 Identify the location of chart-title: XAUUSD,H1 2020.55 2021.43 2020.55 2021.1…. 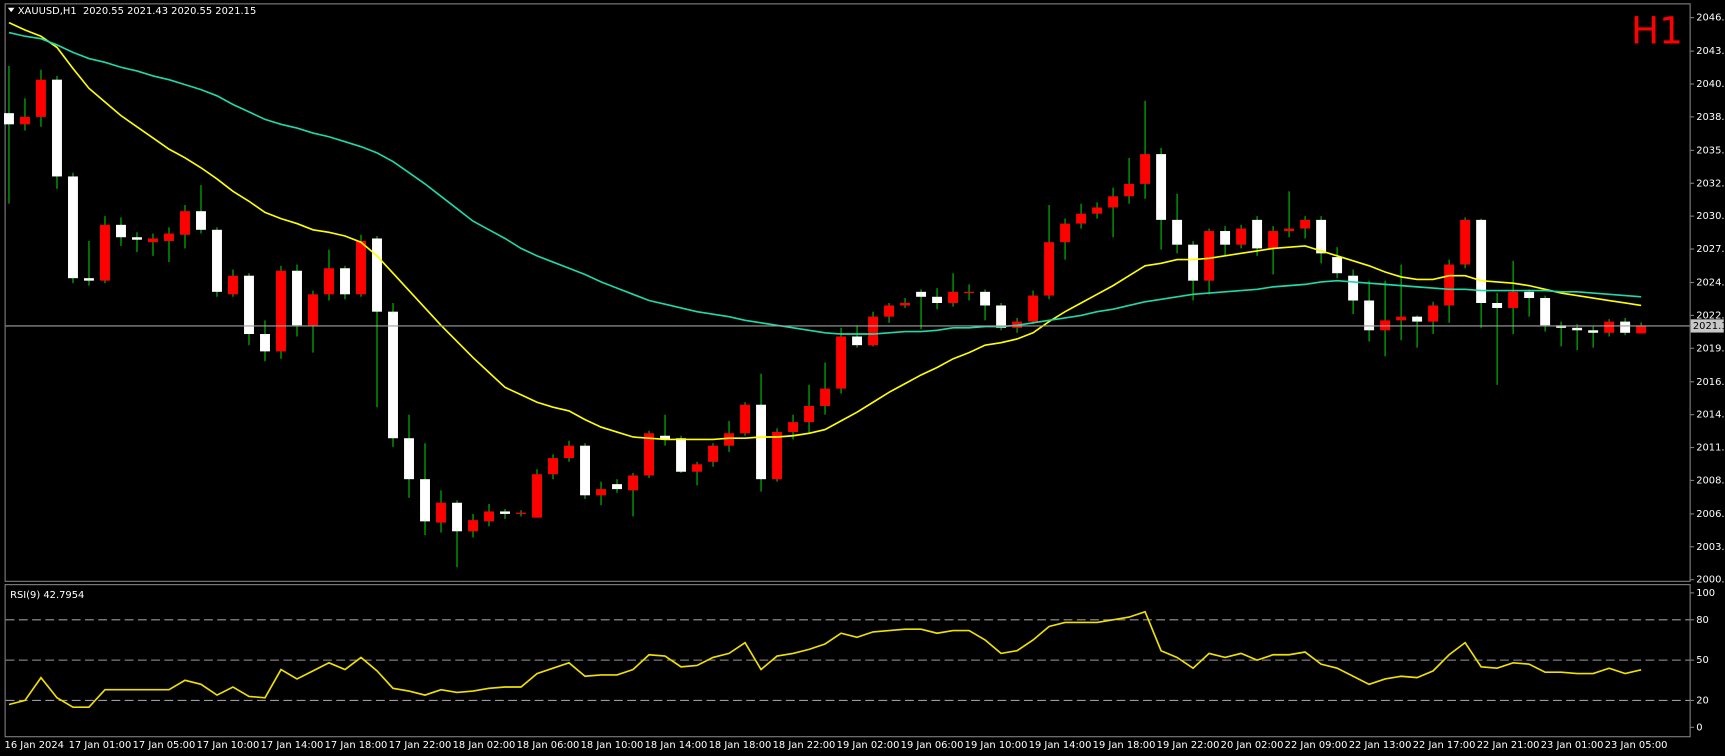
(137, 11).